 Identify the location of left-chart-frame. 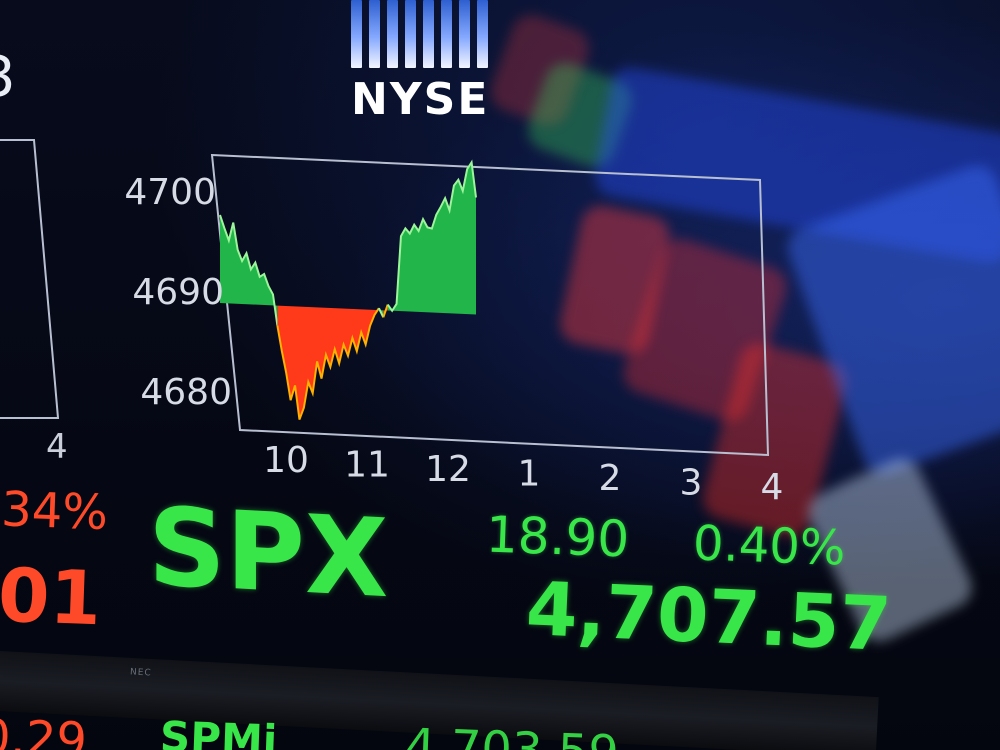
(30, 279).